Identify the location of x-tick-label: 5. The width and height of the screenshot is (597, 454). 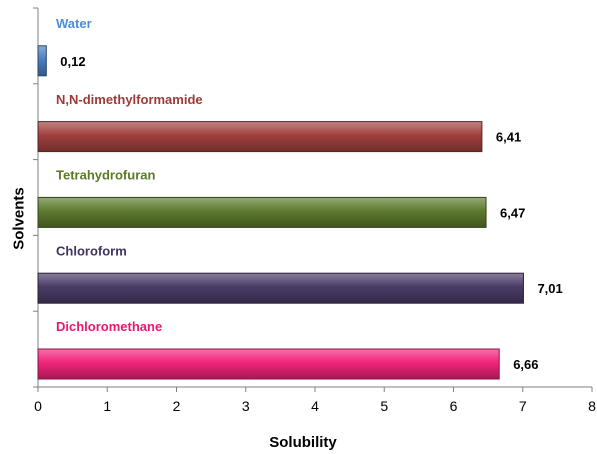
(384, 406).